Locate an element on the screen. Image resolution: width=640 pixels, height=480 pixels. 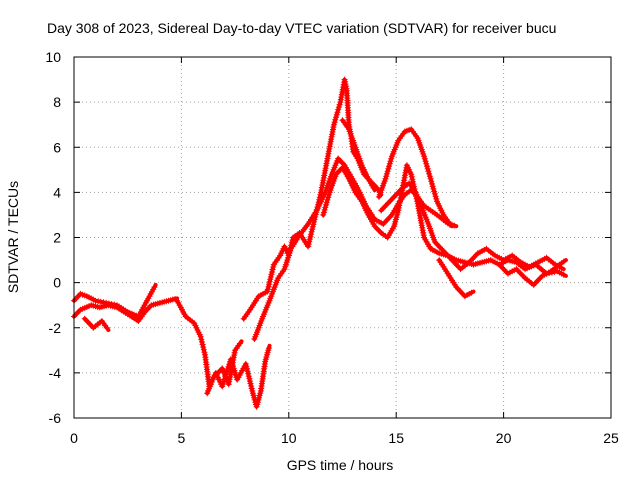
y-tick-label: 0 is located at coordinates (57, 283).